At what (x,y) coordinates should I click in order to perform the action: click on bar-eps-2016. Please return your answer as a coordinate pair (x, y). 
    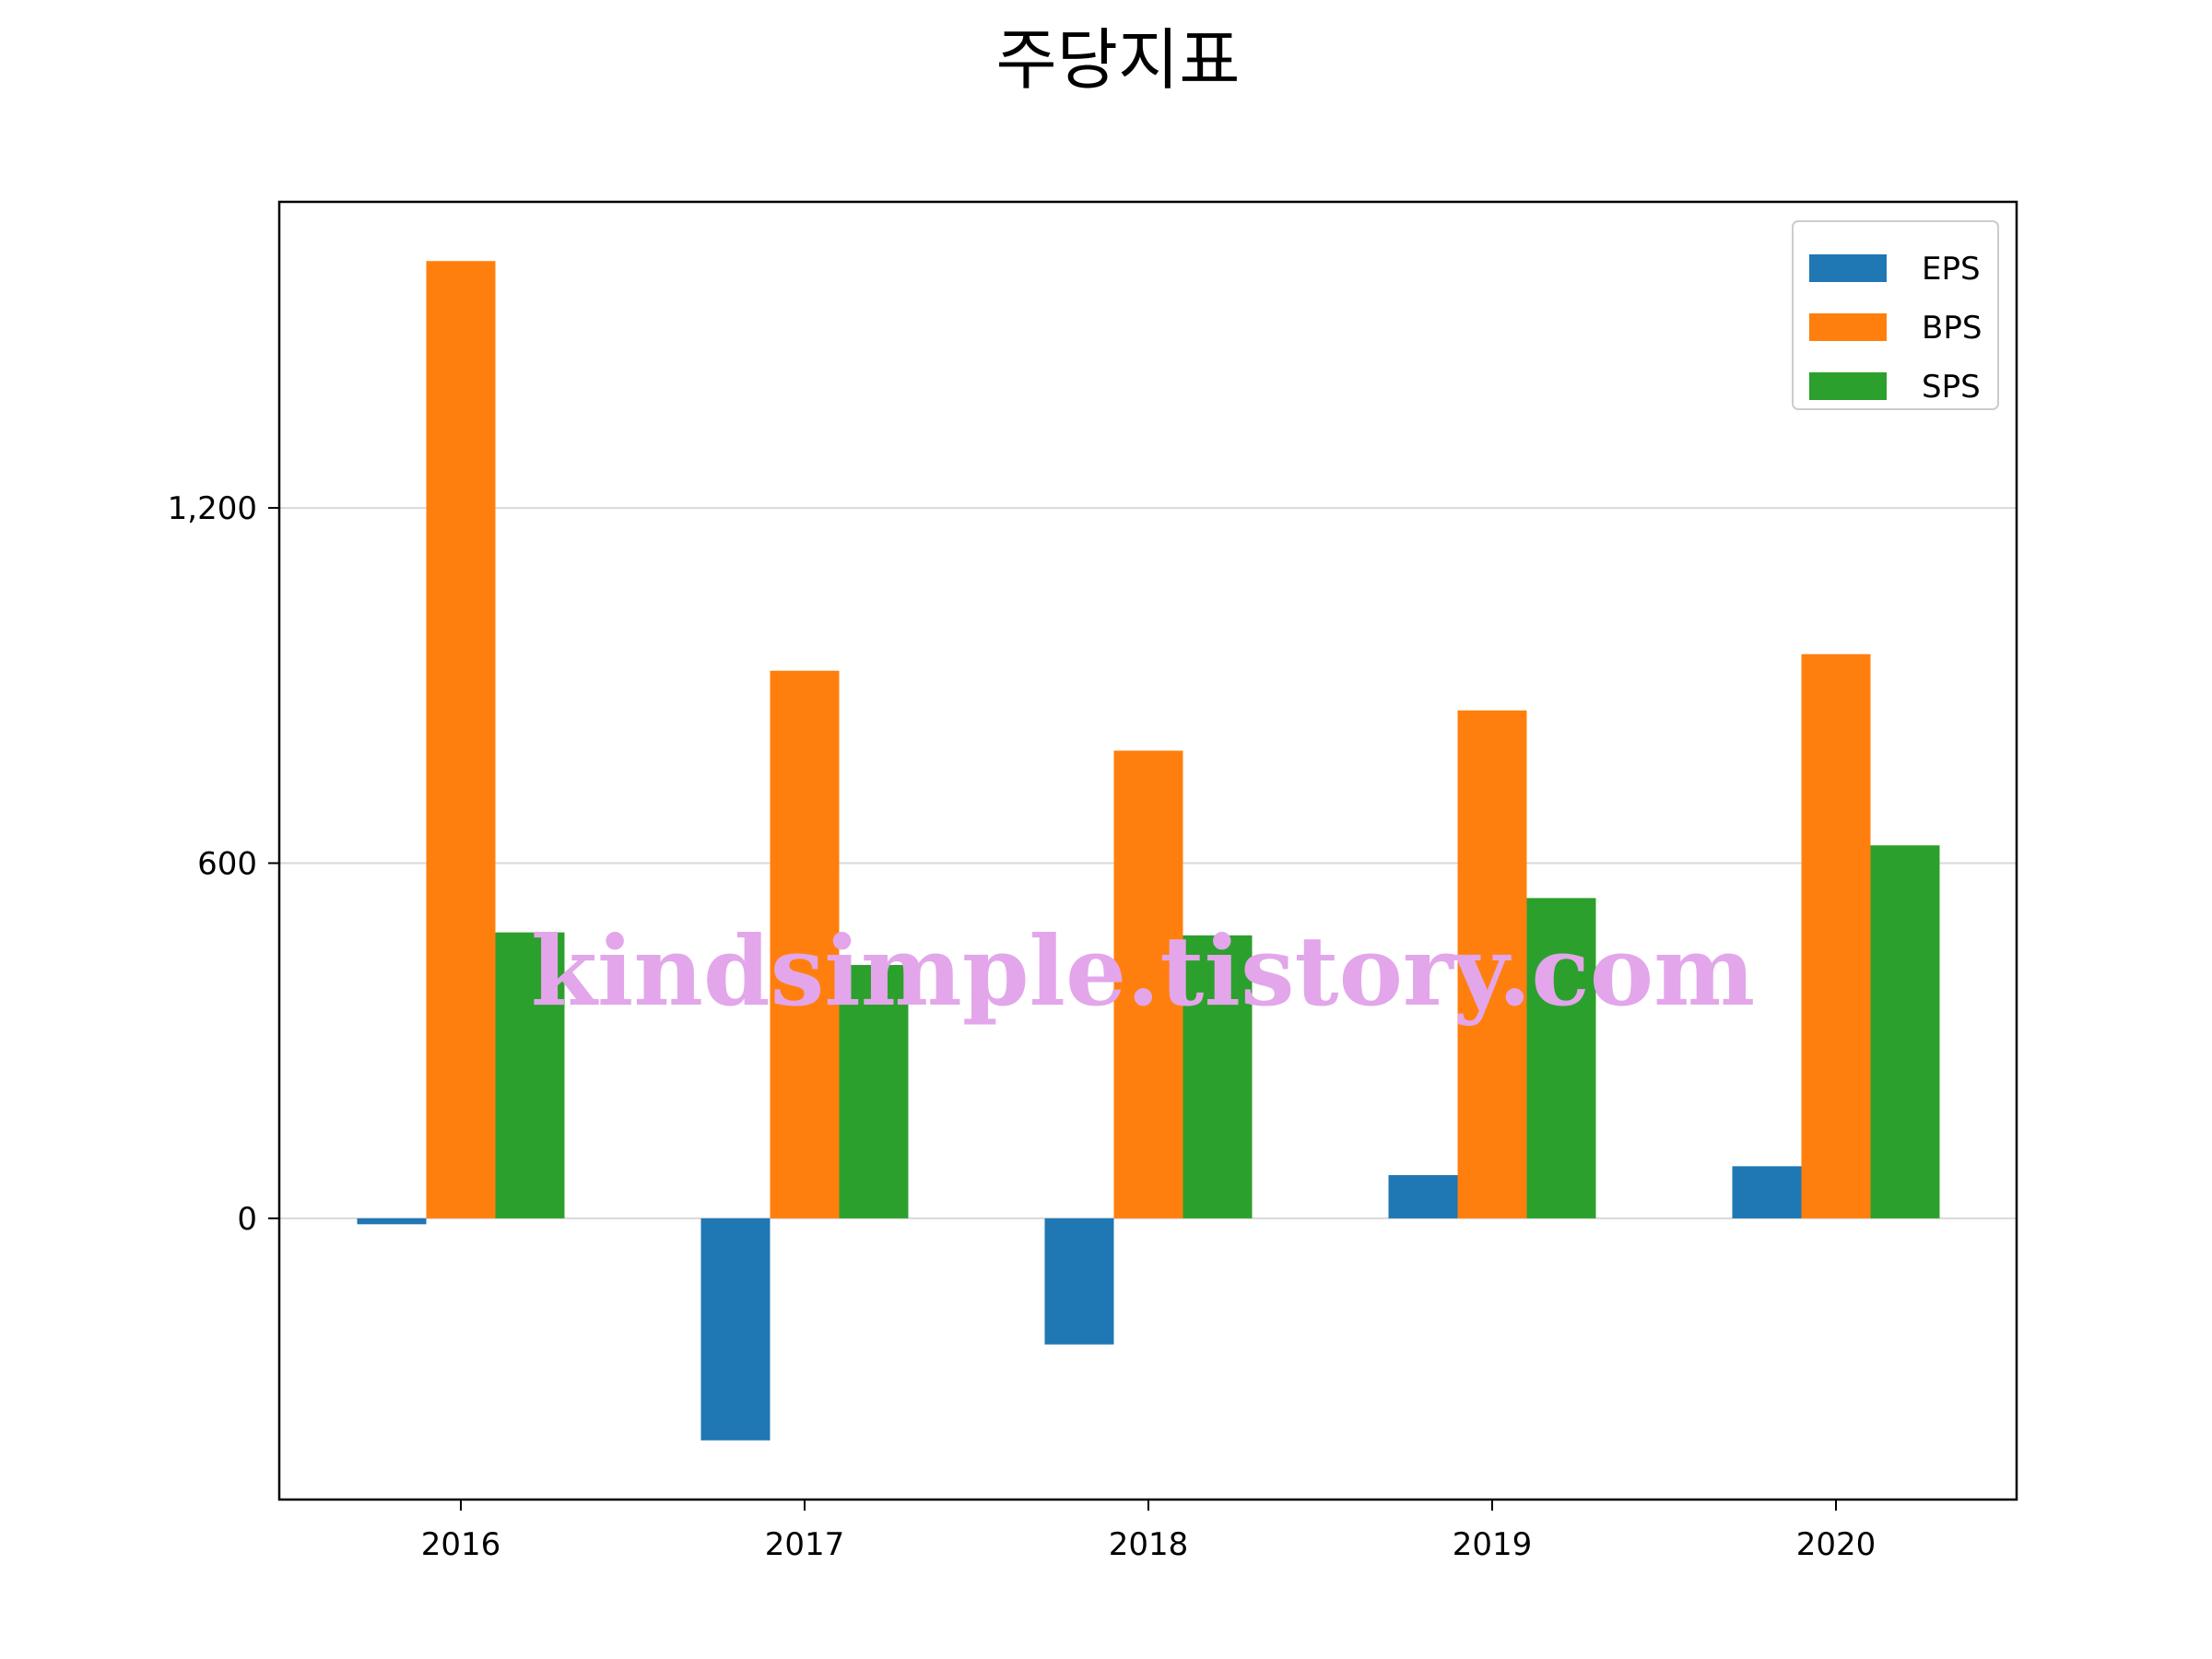
    Looking at the image, I should click on (392, 1221).